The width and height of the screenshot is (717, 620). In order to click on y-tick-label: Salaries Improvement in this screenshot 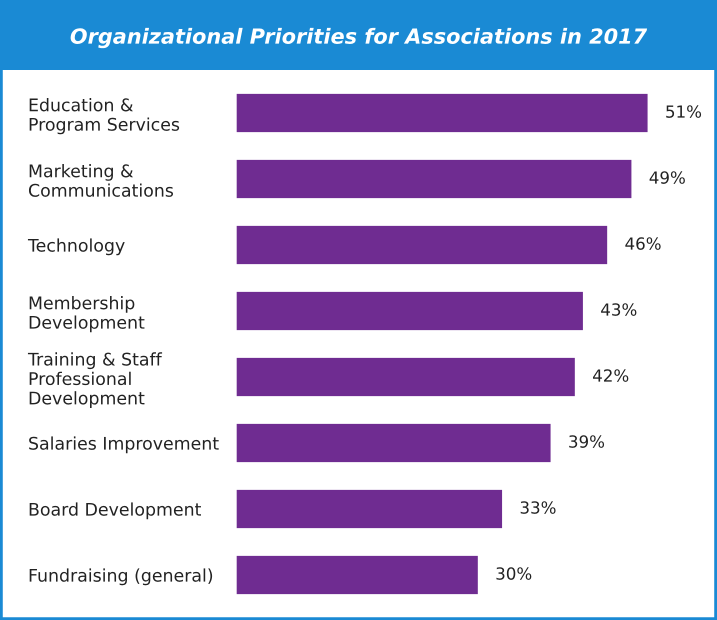, I will do `click(124, 445)`.